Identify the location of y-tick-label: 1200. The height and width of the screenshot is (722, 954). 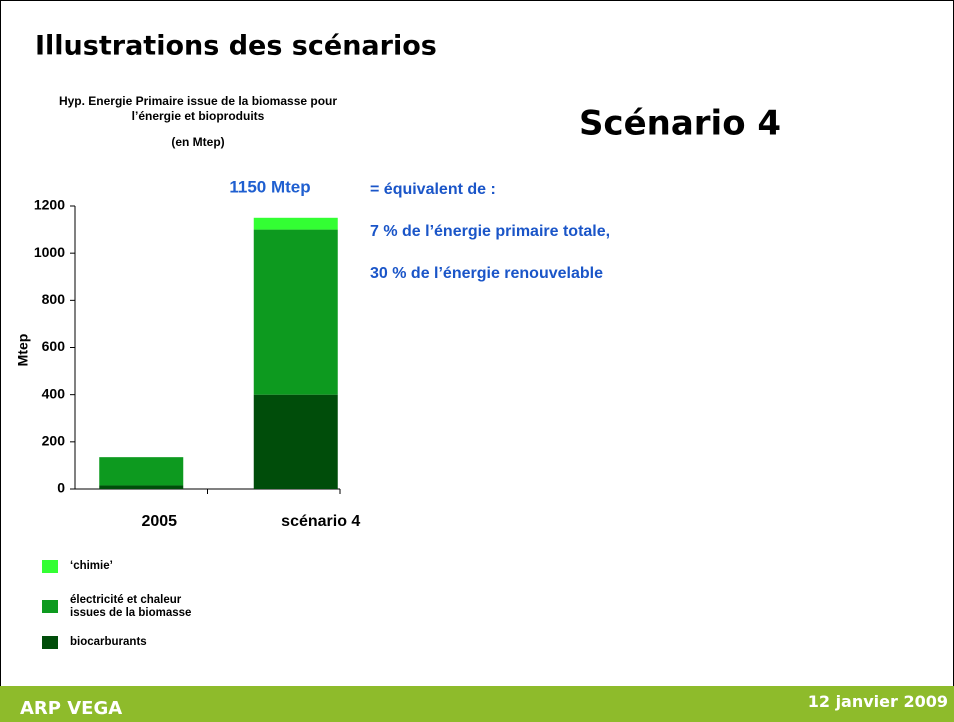
(49, 205).